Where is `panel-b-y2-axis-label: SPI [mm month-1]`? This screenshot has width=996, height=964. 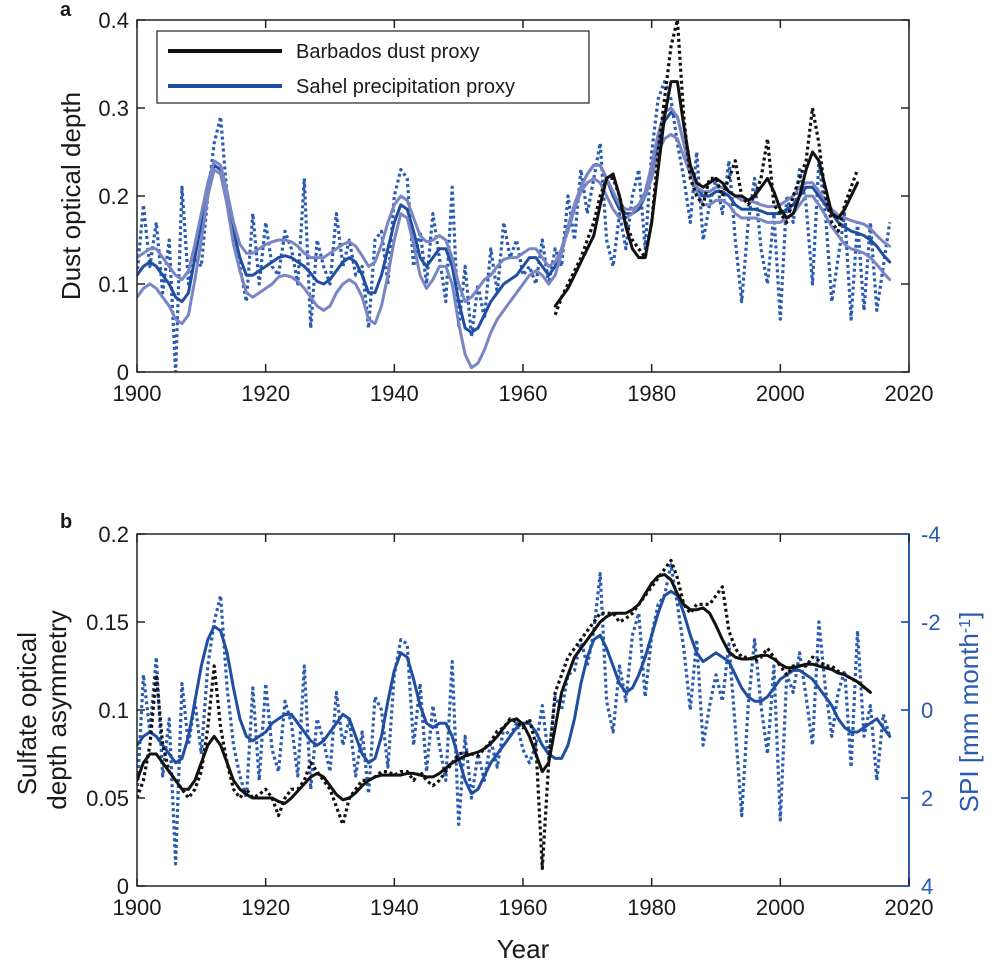
panel-b-y2-axis-label: SPI [mm month-1] is located at coordinates (969, 712).